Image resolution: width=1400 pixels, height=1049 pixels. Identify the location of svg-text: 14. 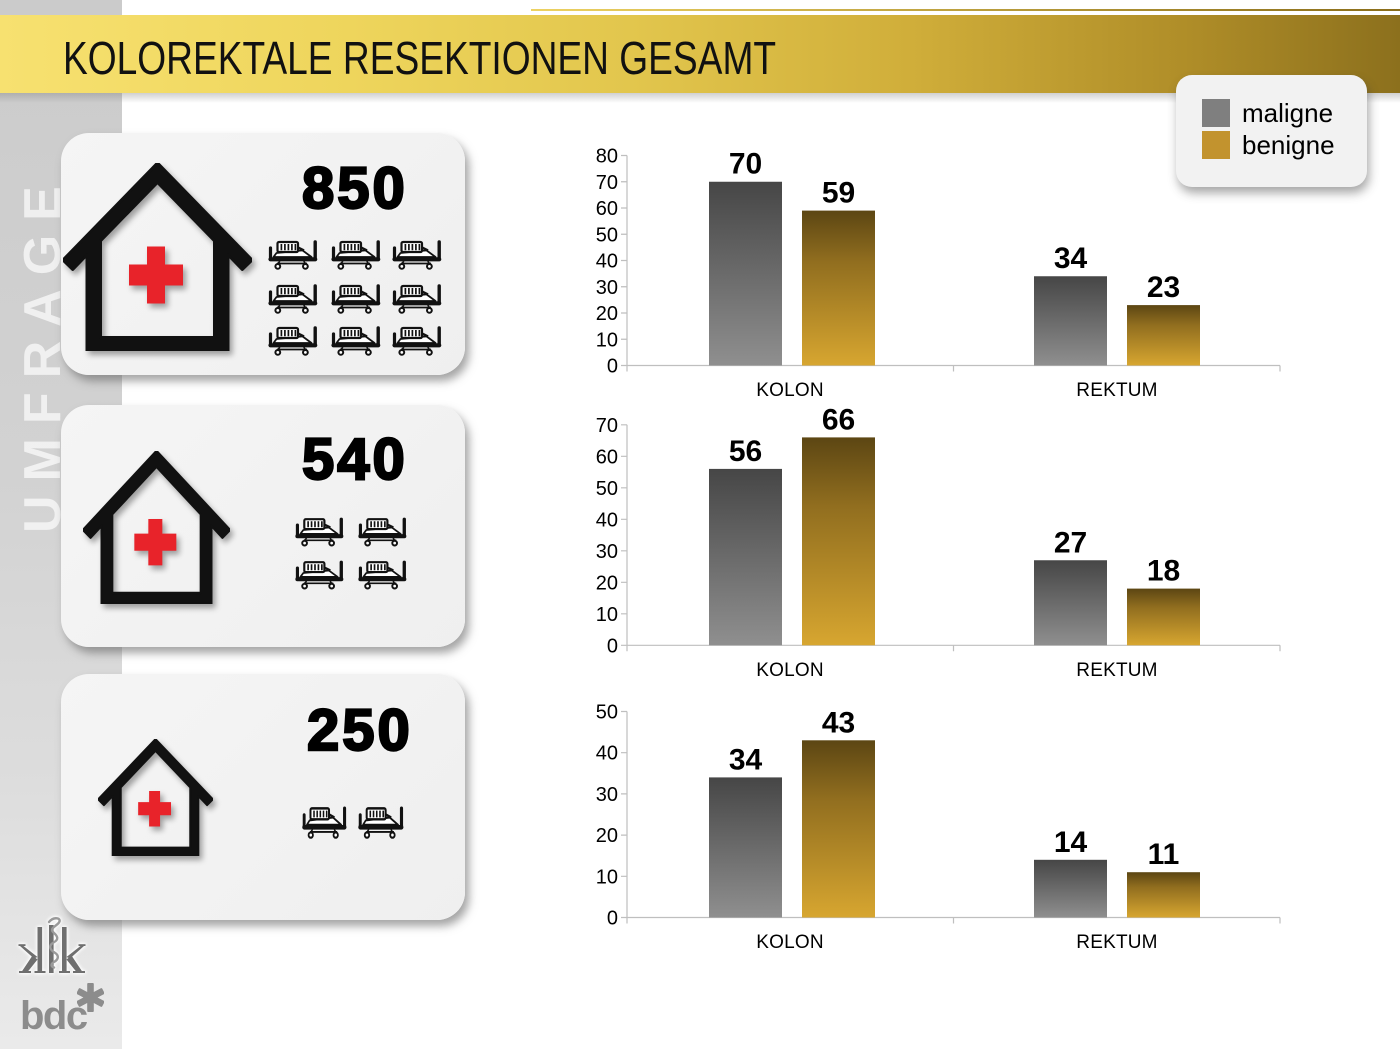
(1071, 842).